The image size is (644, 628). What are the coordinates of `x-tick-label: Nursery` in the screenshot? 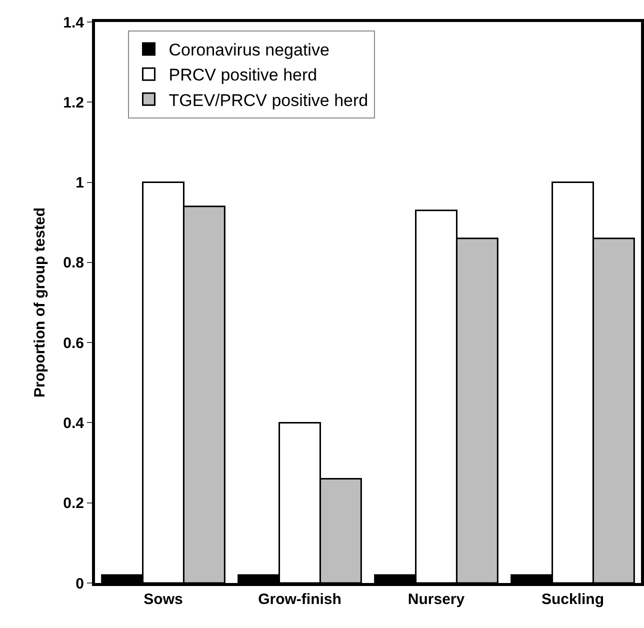 It's located at (437, 599).